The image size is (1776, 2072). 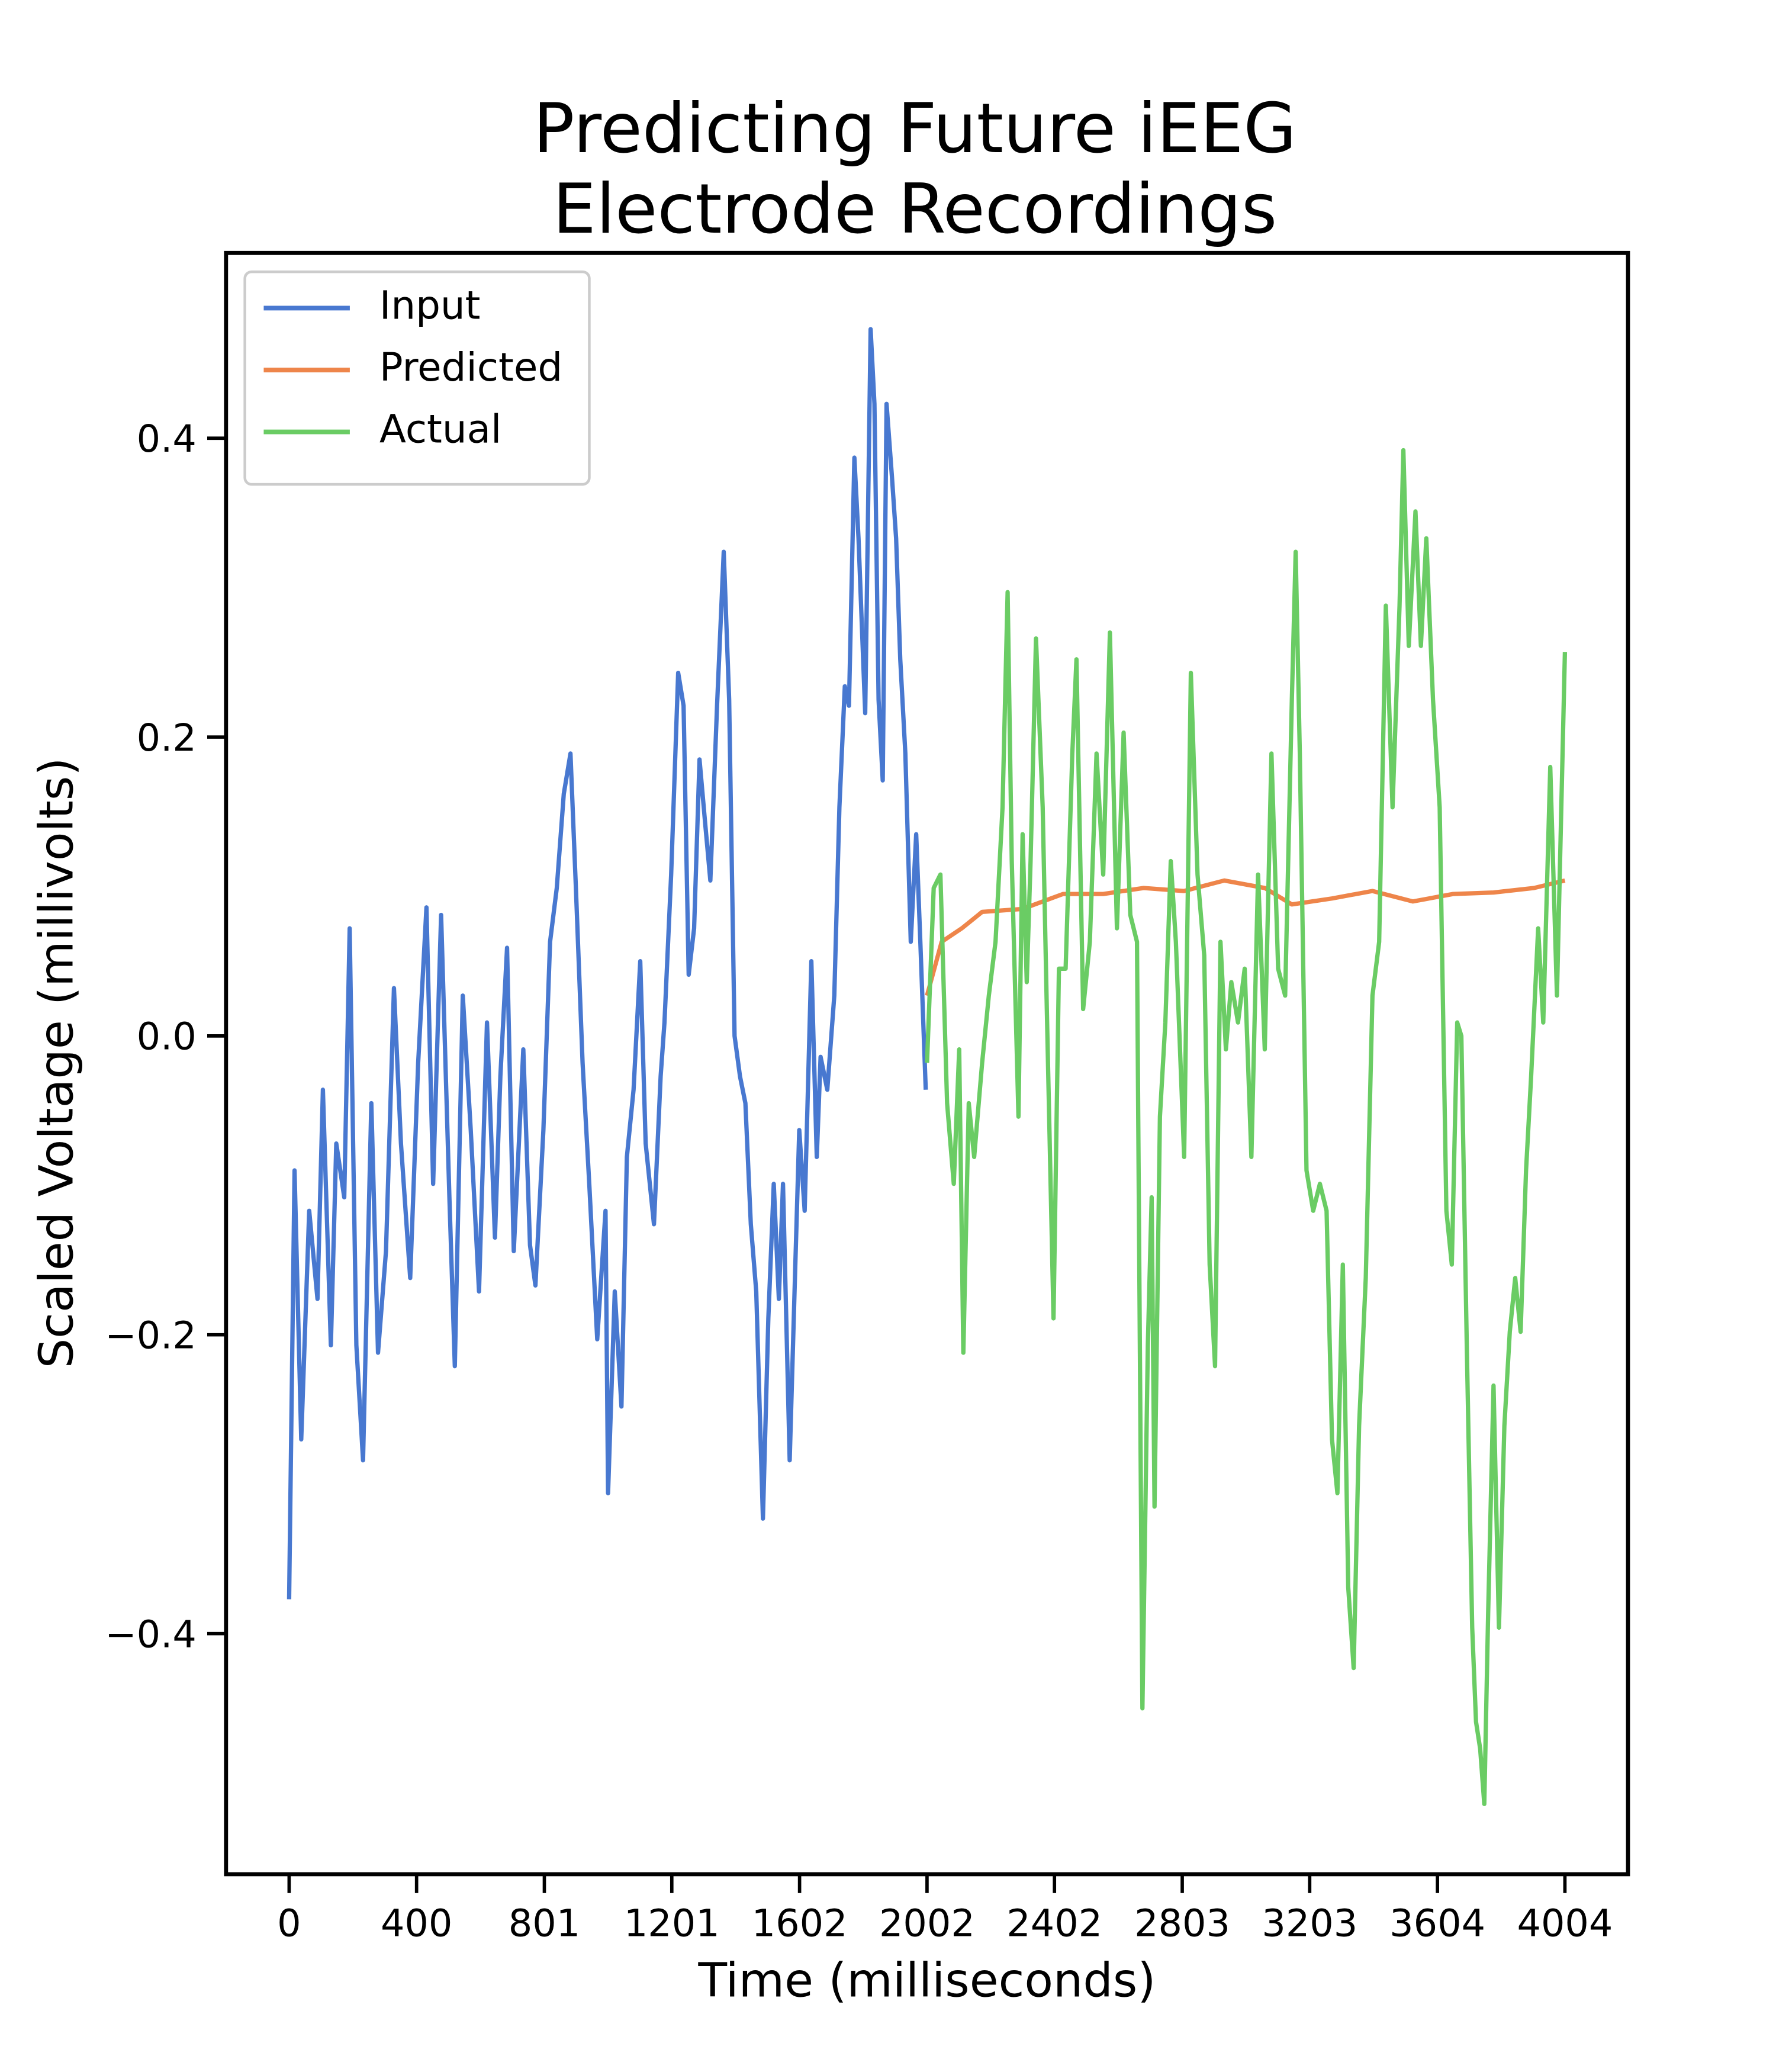 I want to click on x-tick-label: 1201, so click(x=672, y=1923).